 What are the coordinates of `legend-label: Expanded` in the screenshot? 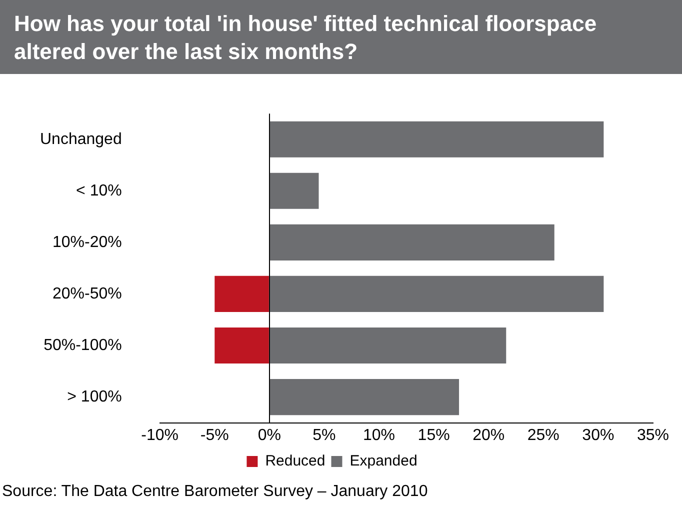 It's located at (384, 461).